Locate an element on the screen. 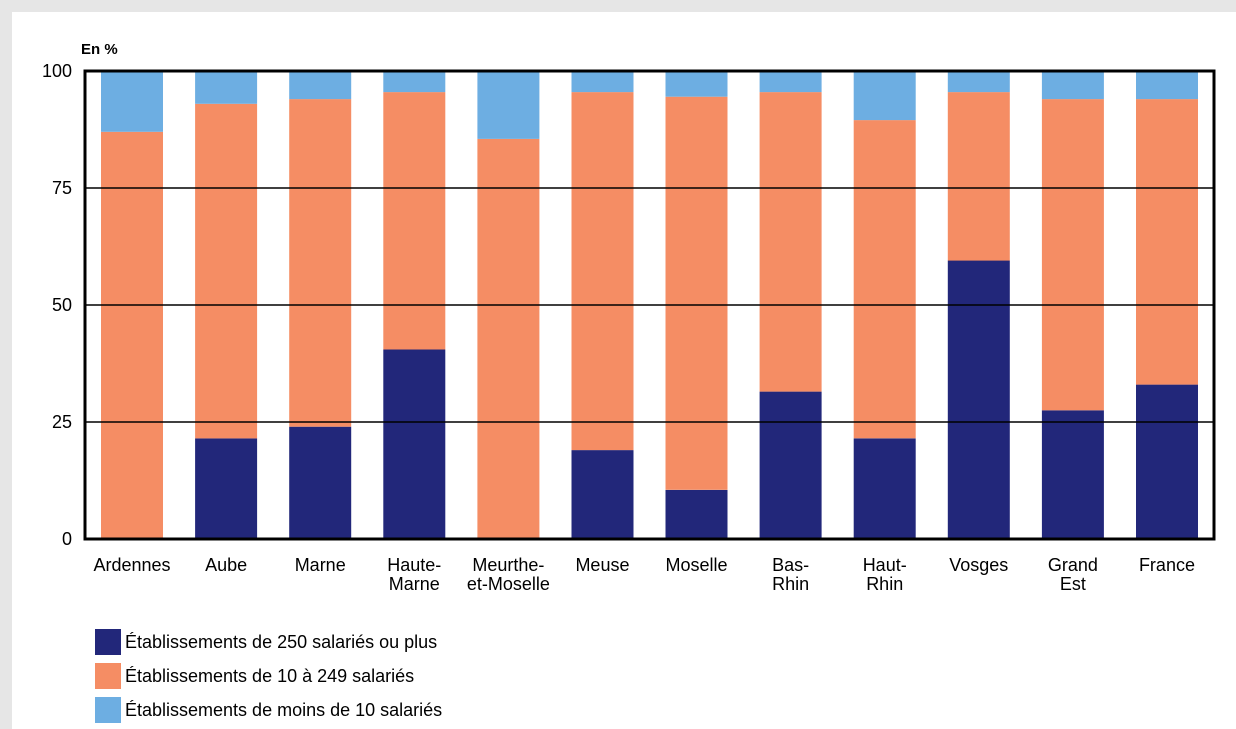  x-category-label: Meuse is located at coordinates (602, 565).